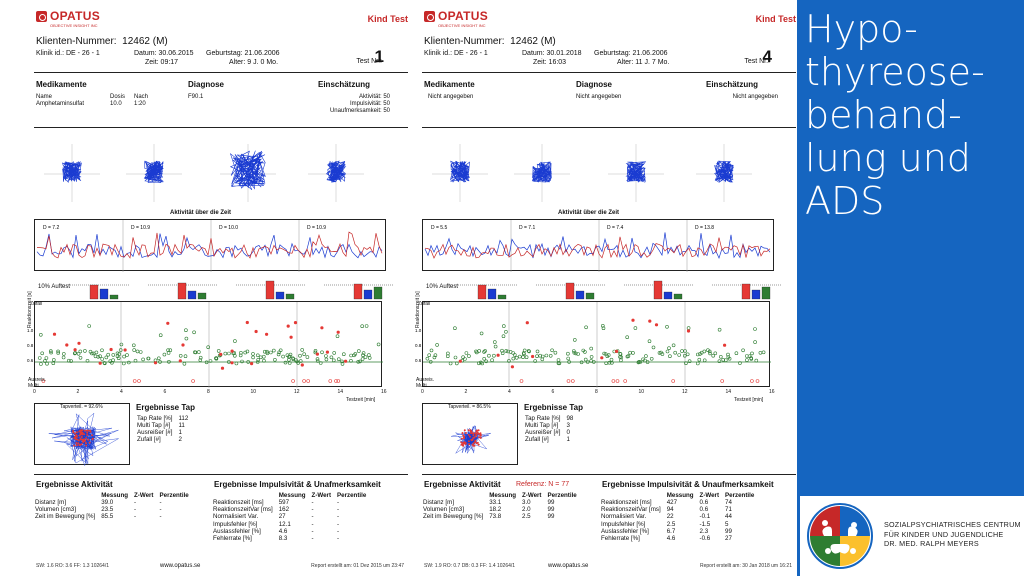 The image size is (1024, 576). Describe the element at coordinates (118, 97) in the screenshot. I see `medication-col-header: Dosis` at that location.